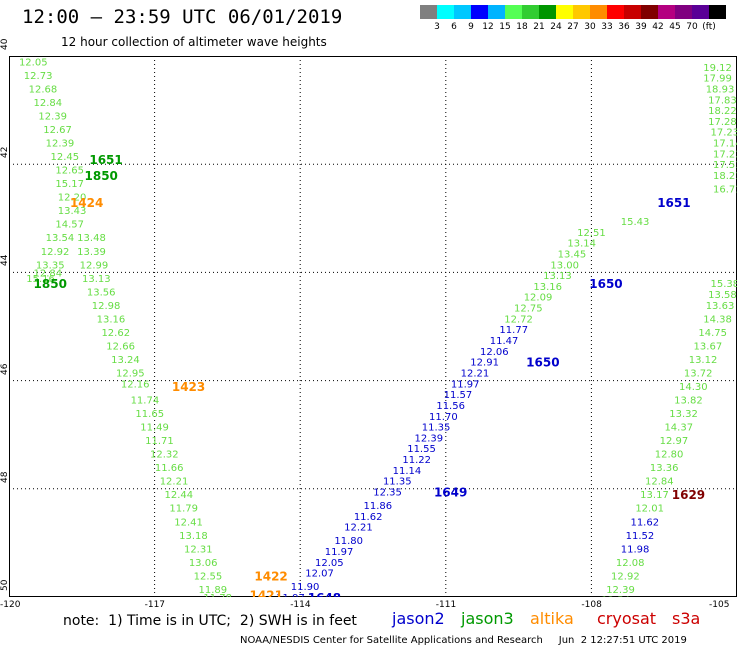 This screenshot has height=650, width=740. I want to click on wave-height-value: 13.45, so click(572, 254).